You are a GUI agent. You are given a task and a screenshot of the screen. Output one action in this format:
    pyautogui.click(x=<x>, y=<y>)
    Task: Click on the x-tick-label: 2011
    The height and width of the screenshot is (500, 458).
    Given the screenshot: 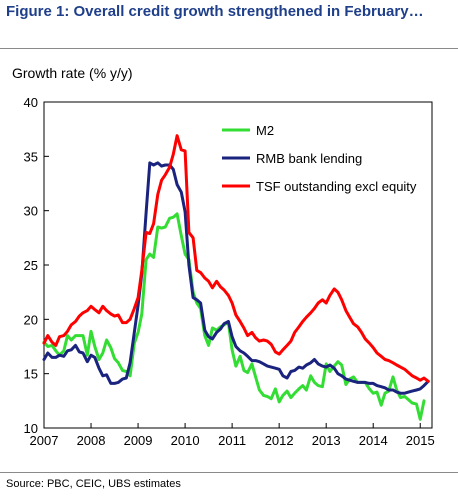 What is the action you would take?
    pyautogui.click(x=232, y=440)
    